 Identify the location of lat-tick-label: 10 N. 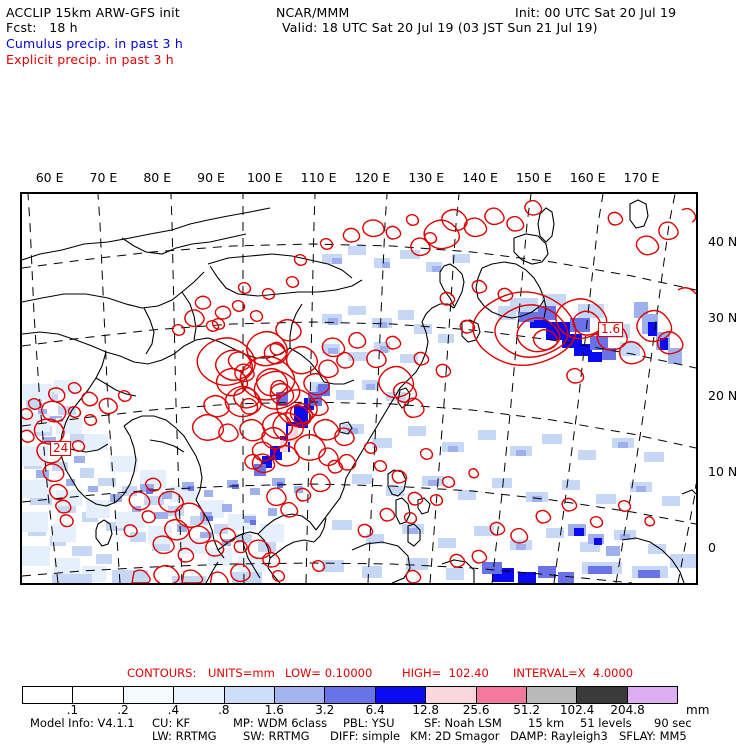
(723, 471).